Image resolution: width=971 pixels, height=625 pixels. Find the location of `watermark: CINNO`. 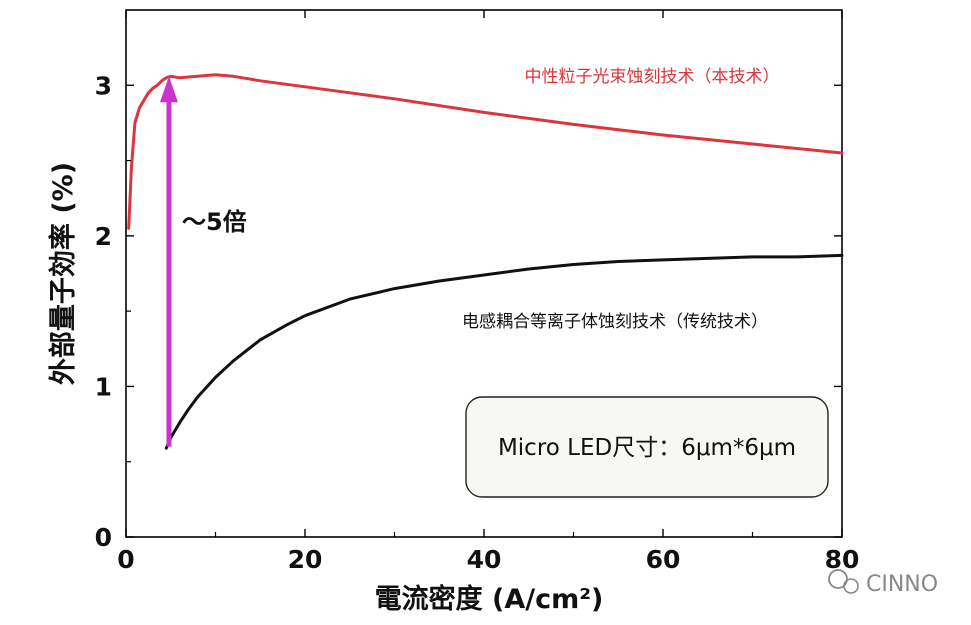

watermark: CINNO is located at coordinates (883, 583).